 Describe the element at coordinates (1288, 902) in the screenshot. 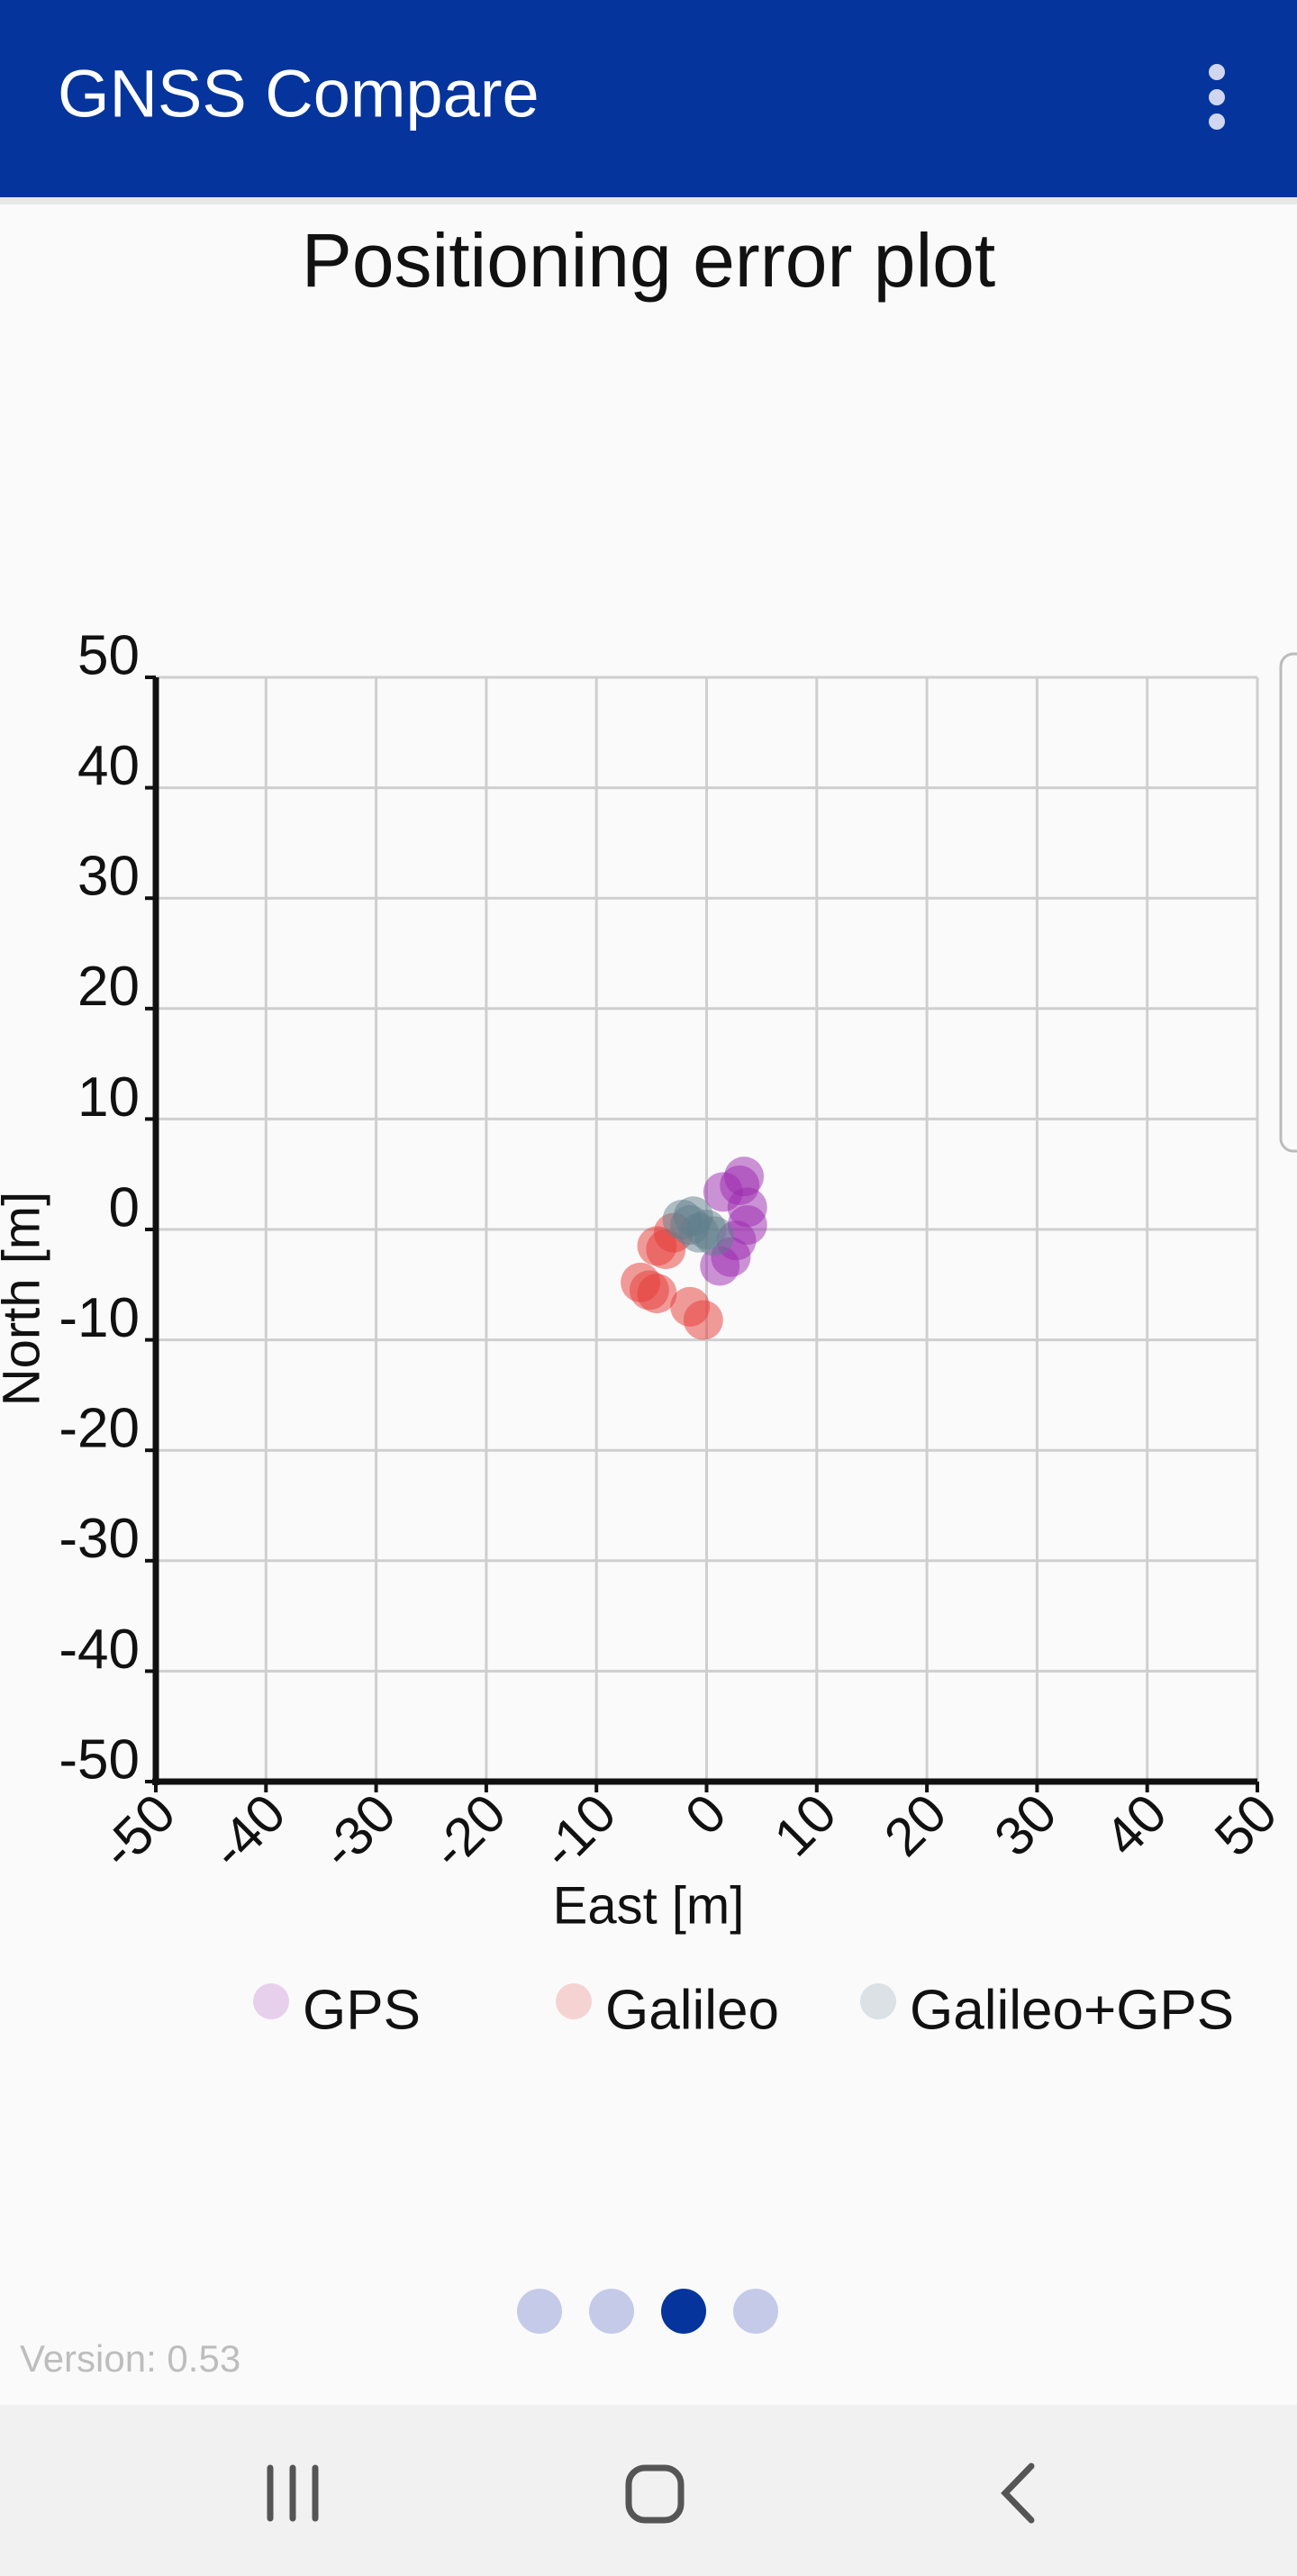

I see `side-handle` at that location.